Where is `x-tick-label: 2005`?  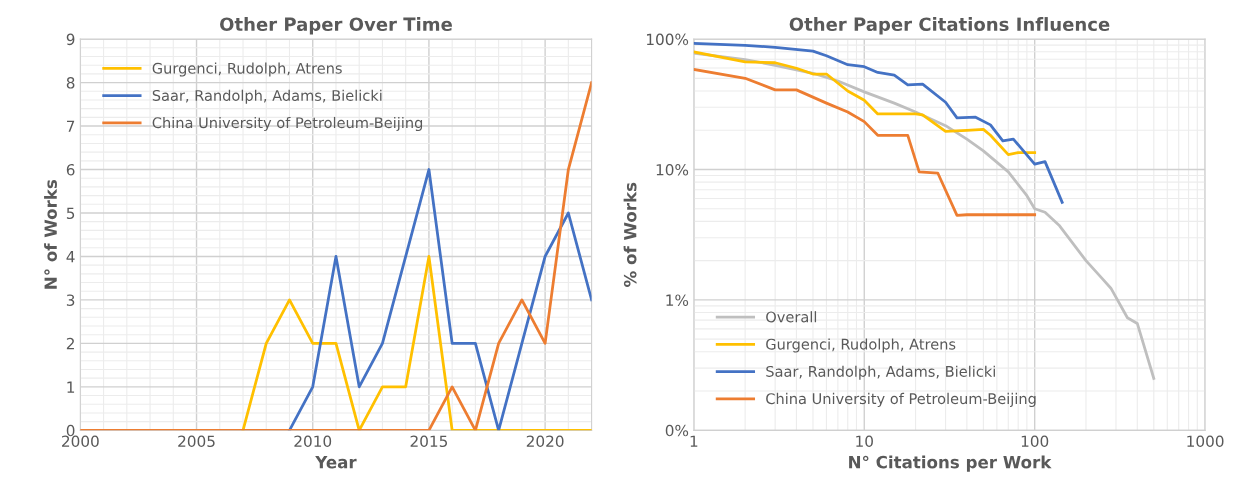
x-tick-label: 2005 is located at coordinates (196, 441).